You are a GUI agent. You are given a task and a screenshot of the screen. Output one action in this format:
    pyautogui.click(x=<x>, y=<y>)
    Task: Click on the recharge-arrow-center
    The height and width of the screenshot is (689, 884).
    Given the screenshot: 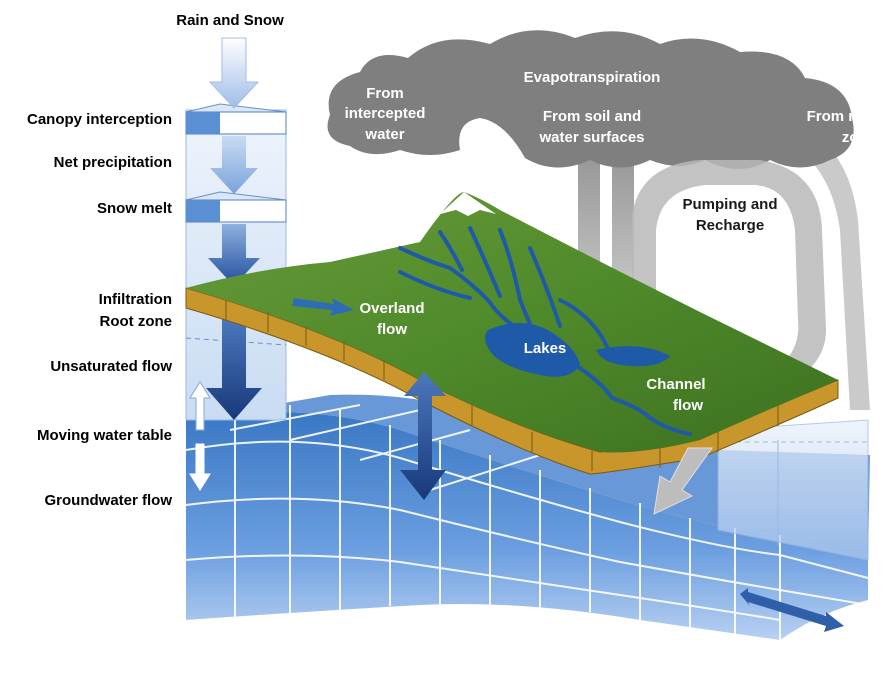 What is the action you would take?
    pyautogui.click(x=423, y=436)
    